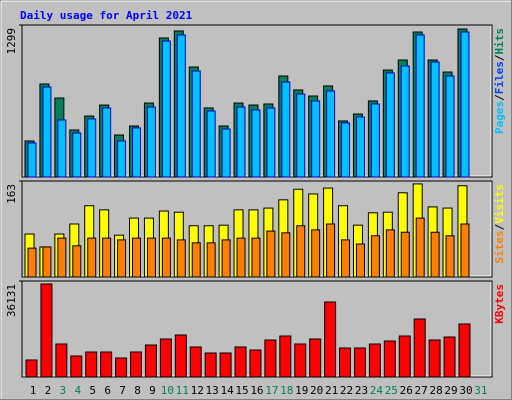 The width and height of the screenshot is (512, 400). I want to click on x-tick-label: 19, so click(301, 390).